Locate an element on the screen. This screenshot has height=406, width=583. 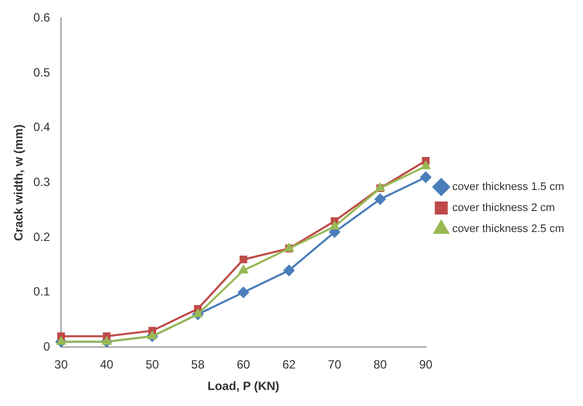
y-tick-label: 0 is located at coordinates (46, 347).